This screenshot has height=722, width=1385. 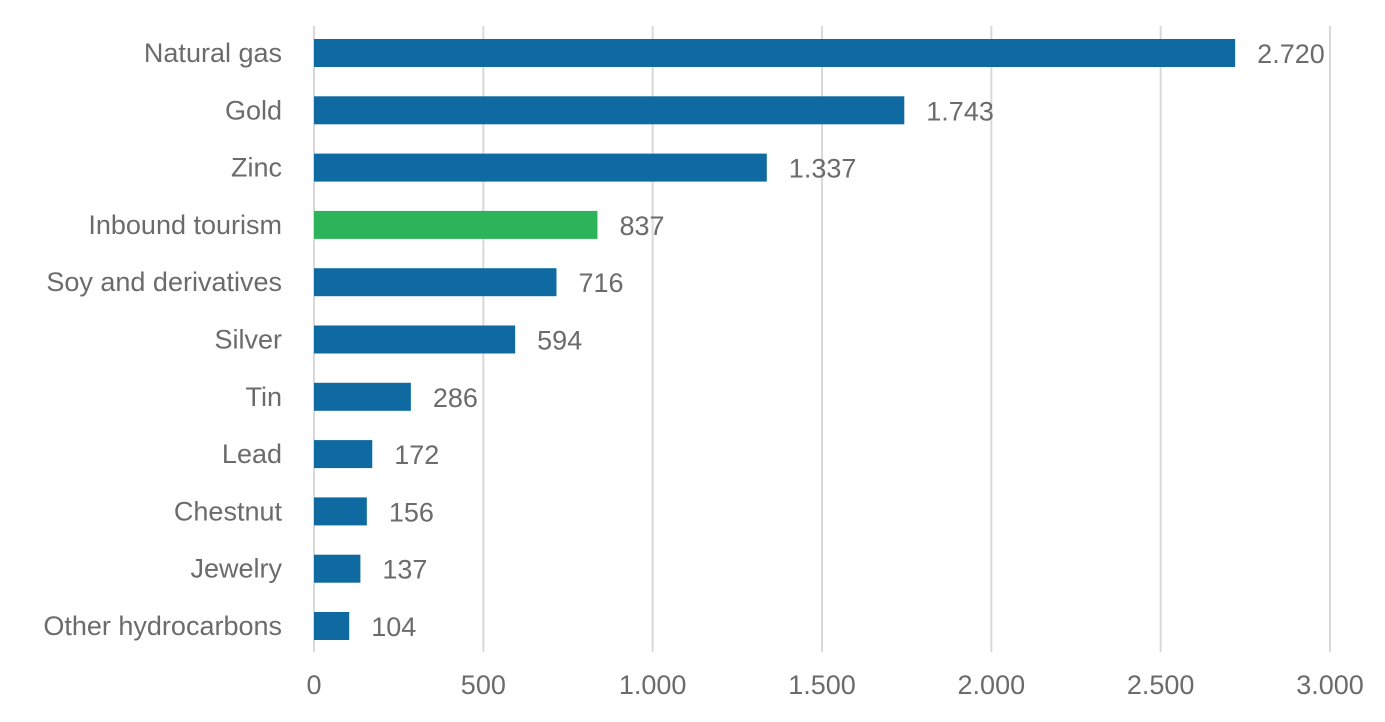 What do you see at coordinates (1291, 54) in the screenshot?
I see `value-label: 2.720` at bounding box center [1291, 54].